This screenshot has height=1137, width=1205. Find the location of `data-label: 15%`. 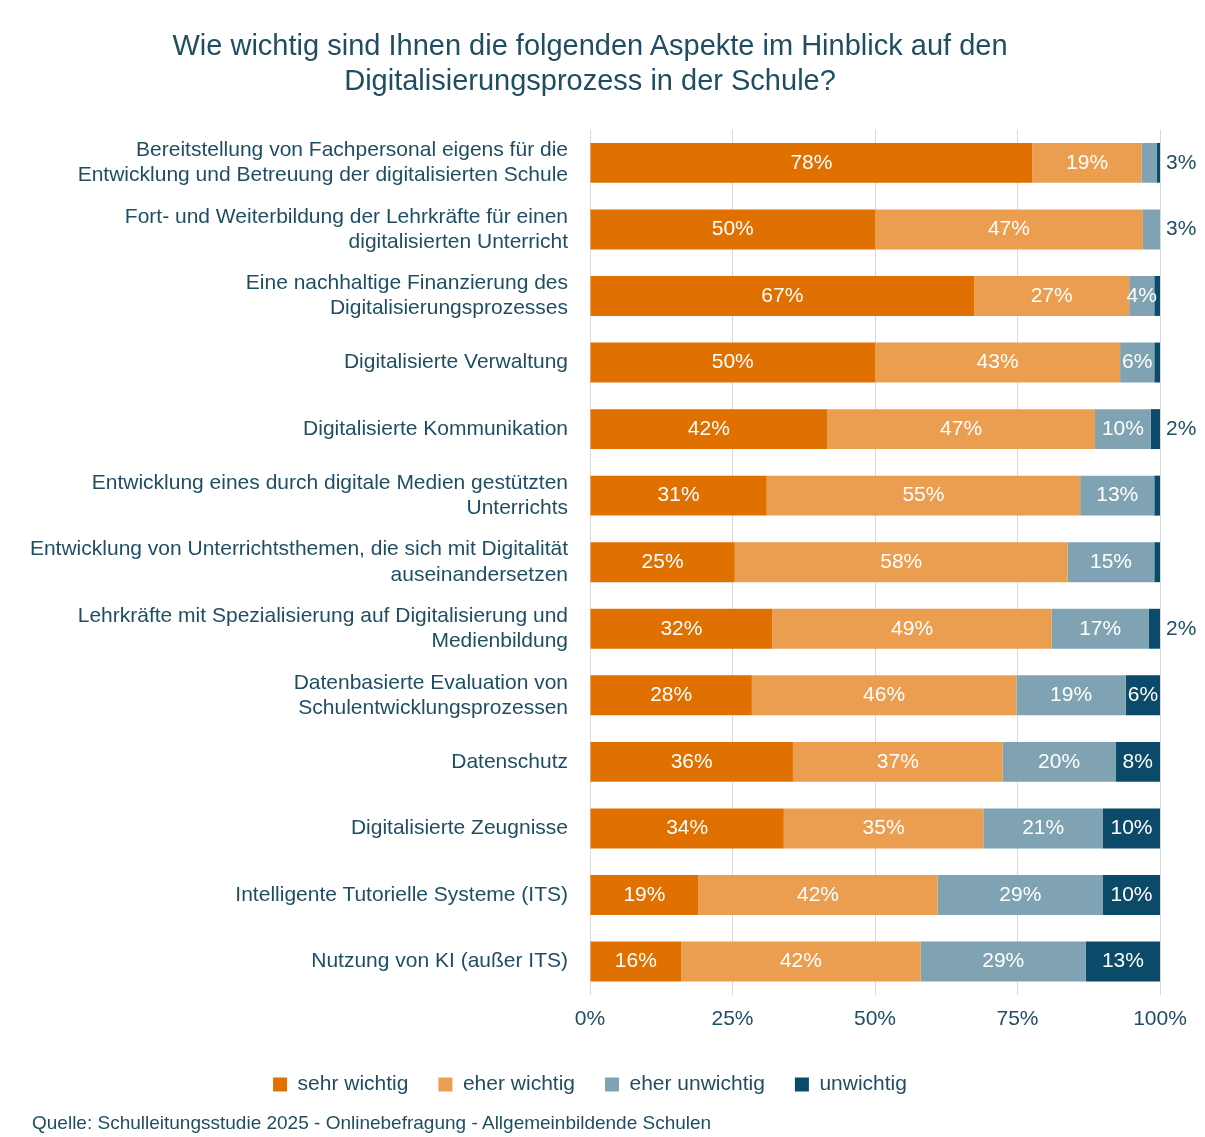

data-label: 15% is located at coordinates (1110, 560).